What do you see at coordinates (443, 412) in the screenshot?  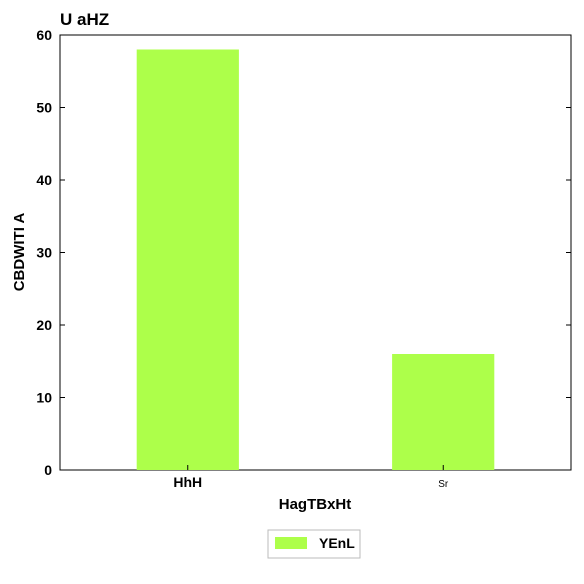 I see `bar-Sr` at bounding box center [443, 412].